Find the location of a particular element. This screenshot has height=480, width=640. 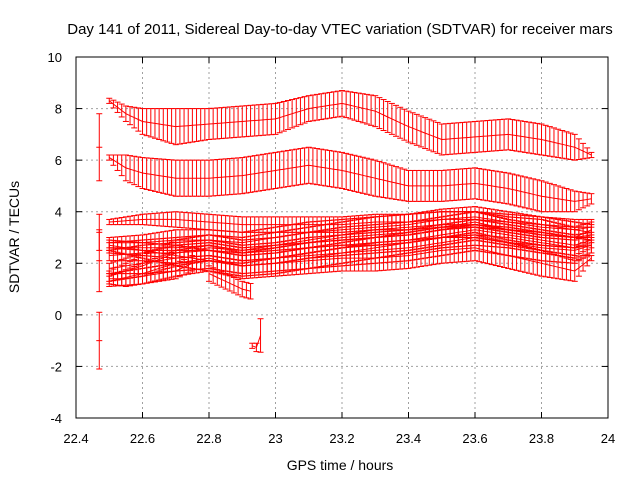

y-tick-label: 2 is located at coordinates (58, 263).